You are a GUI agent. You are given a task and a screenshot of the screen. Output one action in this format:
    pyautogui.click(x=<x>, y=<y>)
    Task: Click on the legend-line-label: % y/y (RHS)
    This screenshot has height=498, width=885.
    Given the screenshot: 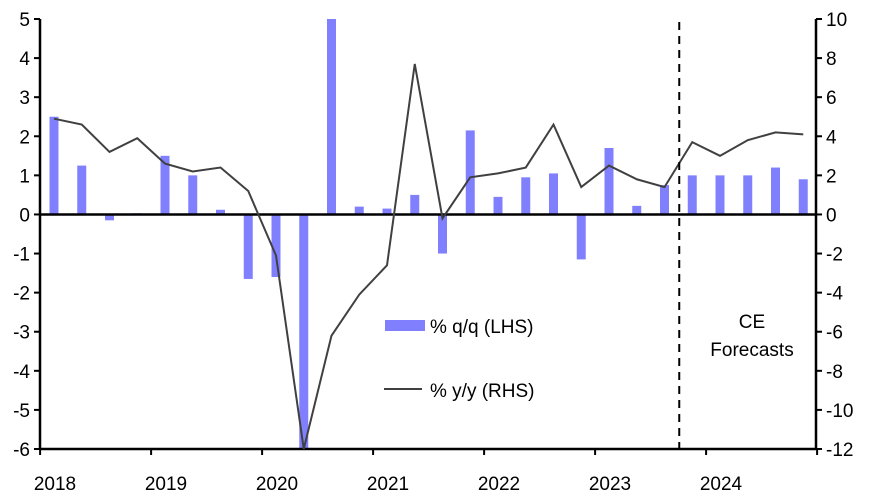 What is the action you would take?
    pyautogui.click(x=482, y=391)
    